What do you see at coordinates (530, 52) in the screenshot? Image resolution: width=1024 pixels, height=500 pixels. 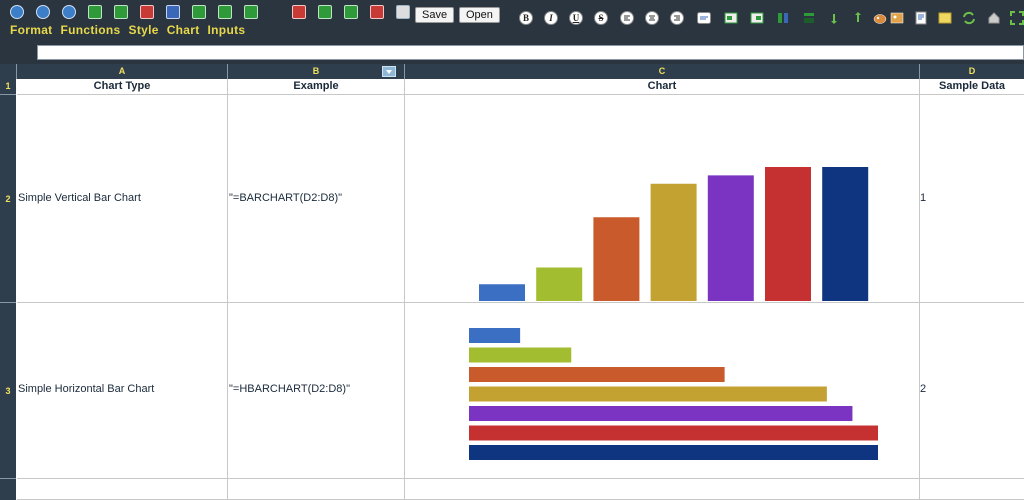 I see `formula-bar-input` at bounding box center [530, 52].